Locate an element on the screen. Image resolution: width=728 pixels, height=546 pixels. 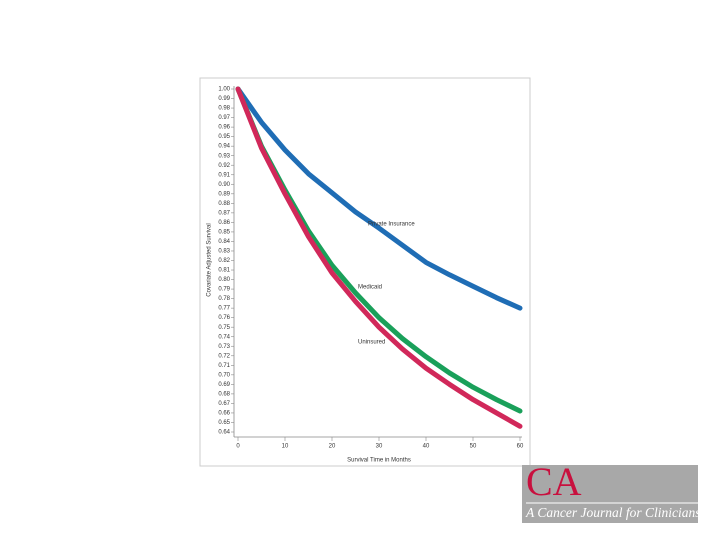
y-tick-label: 0.91 is located at coordinates (224, 175).